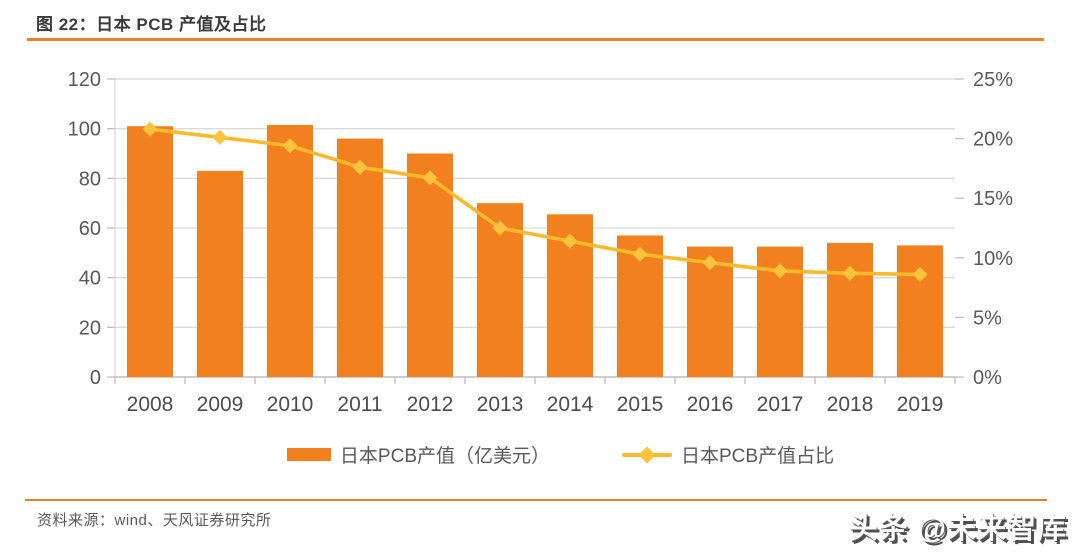  I want to click on left-axis-tick-label: 100, so click(84, 130).